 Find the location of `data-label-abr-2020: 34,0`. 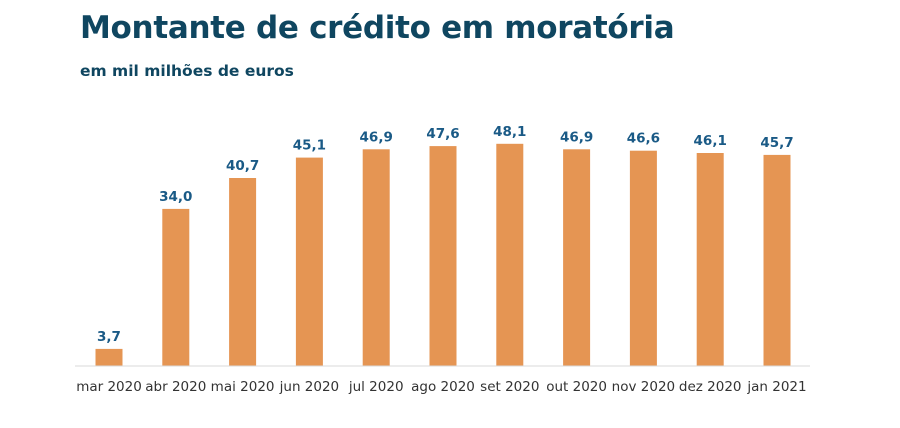

data-label-abr-2020: 34,0 is located at coordinates (175, 197).